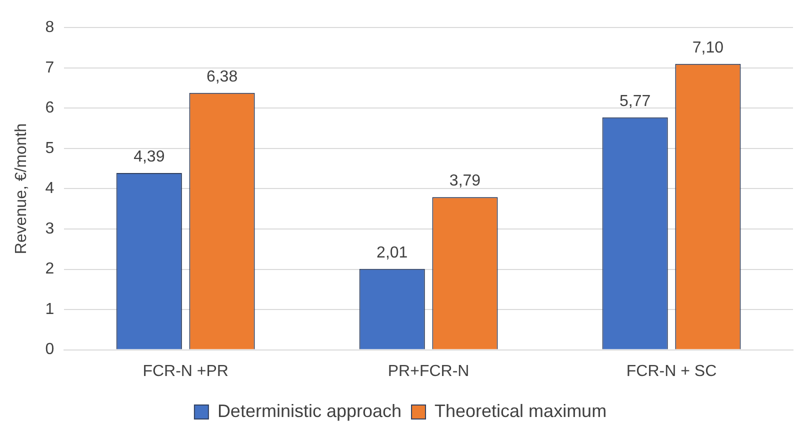 The image size is (809, 439). I want to click on y-tick-label: 4, so click(49, 189).